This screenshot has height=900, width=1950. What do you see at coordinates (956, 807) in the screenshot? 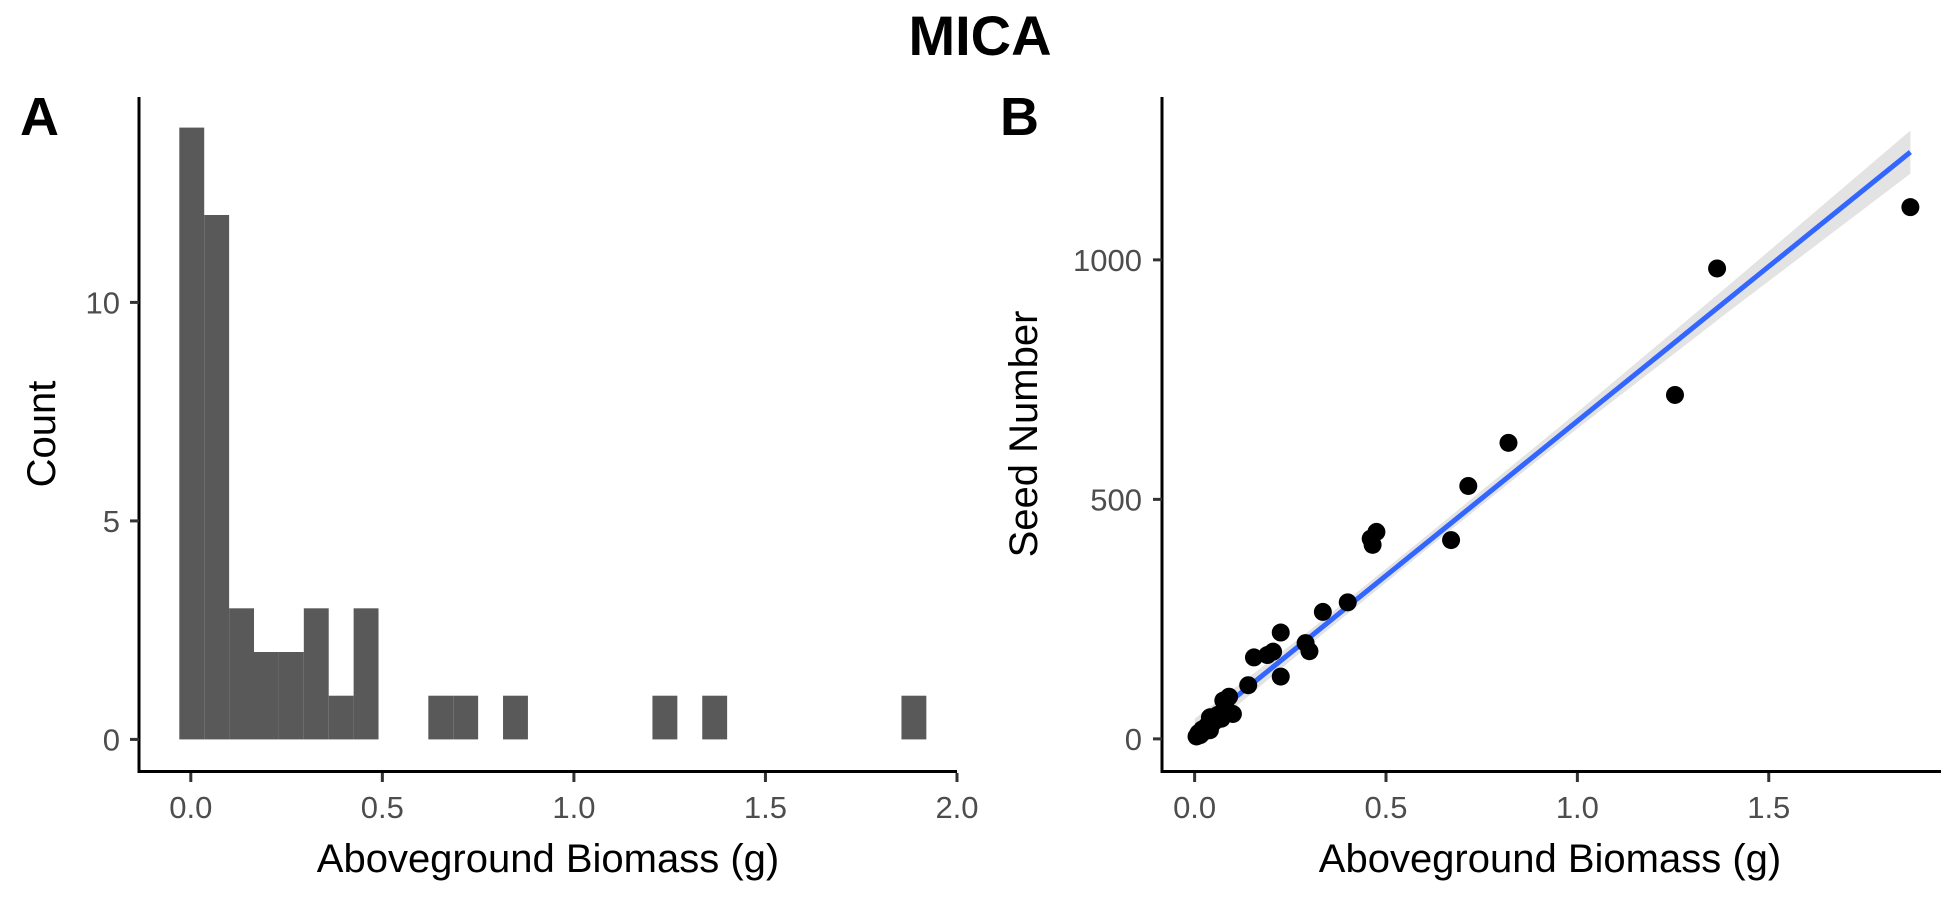
I see `x-tick-label: 2.0` at bounding box center [956, 807].